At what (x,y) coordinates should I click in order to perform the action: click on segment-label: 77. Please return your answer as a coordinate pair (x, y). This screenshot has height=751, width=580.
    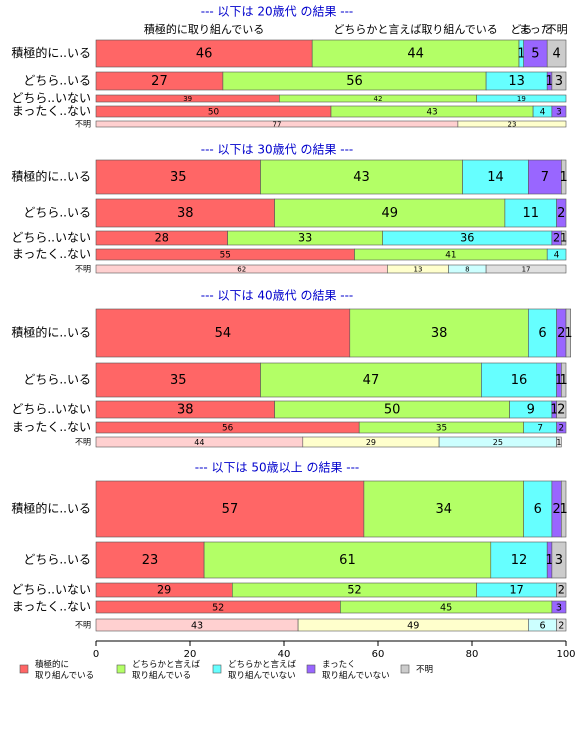
    Looking at the image, I should click on (276, 125).